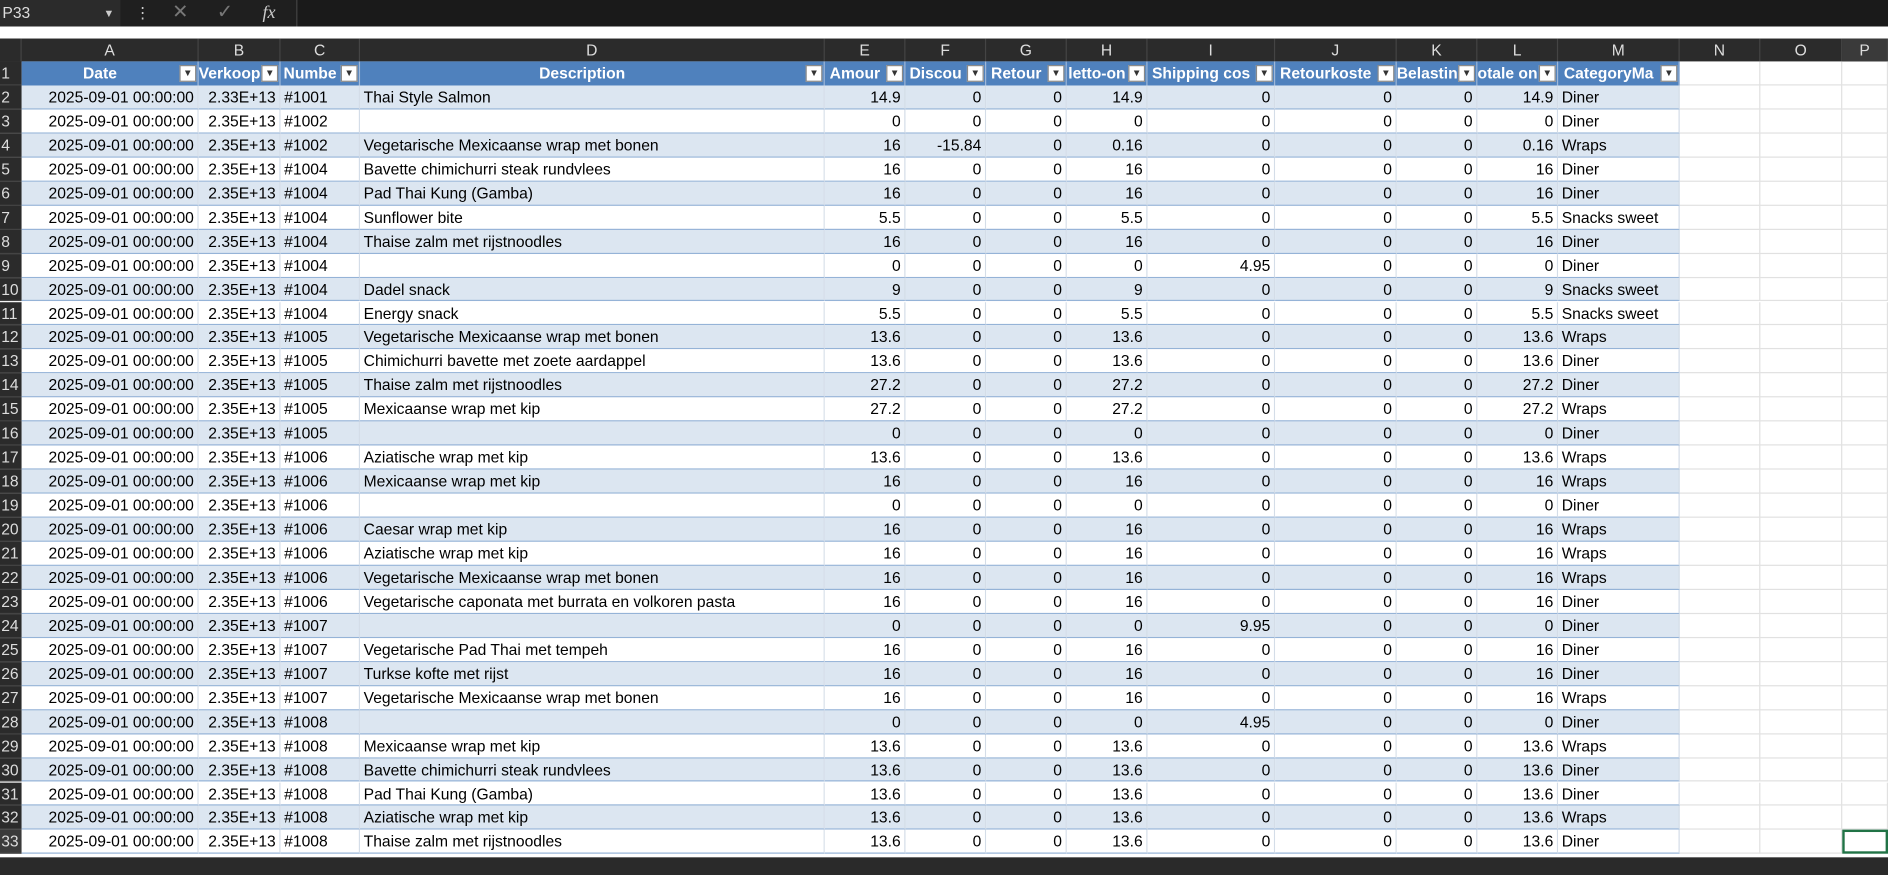 The width and height of the screenshot is (1888, 875). I want to click on row-number: 32, so click(11, 818).